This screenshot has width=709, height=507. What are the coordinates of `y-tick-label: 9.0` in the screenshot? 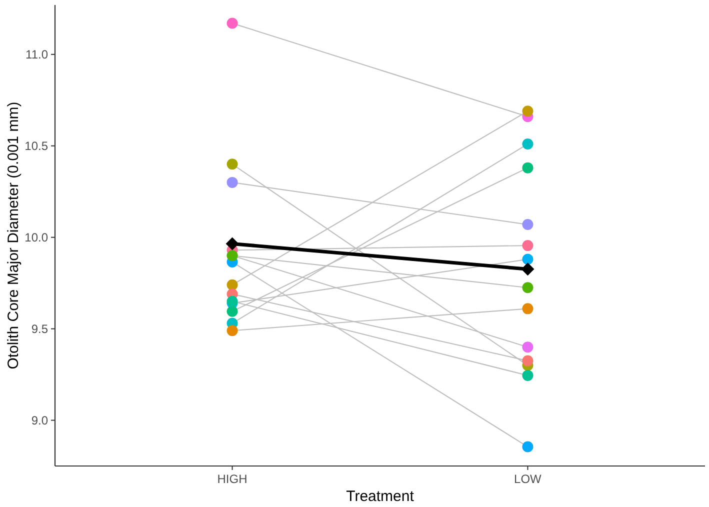 It's located at (39, 420).